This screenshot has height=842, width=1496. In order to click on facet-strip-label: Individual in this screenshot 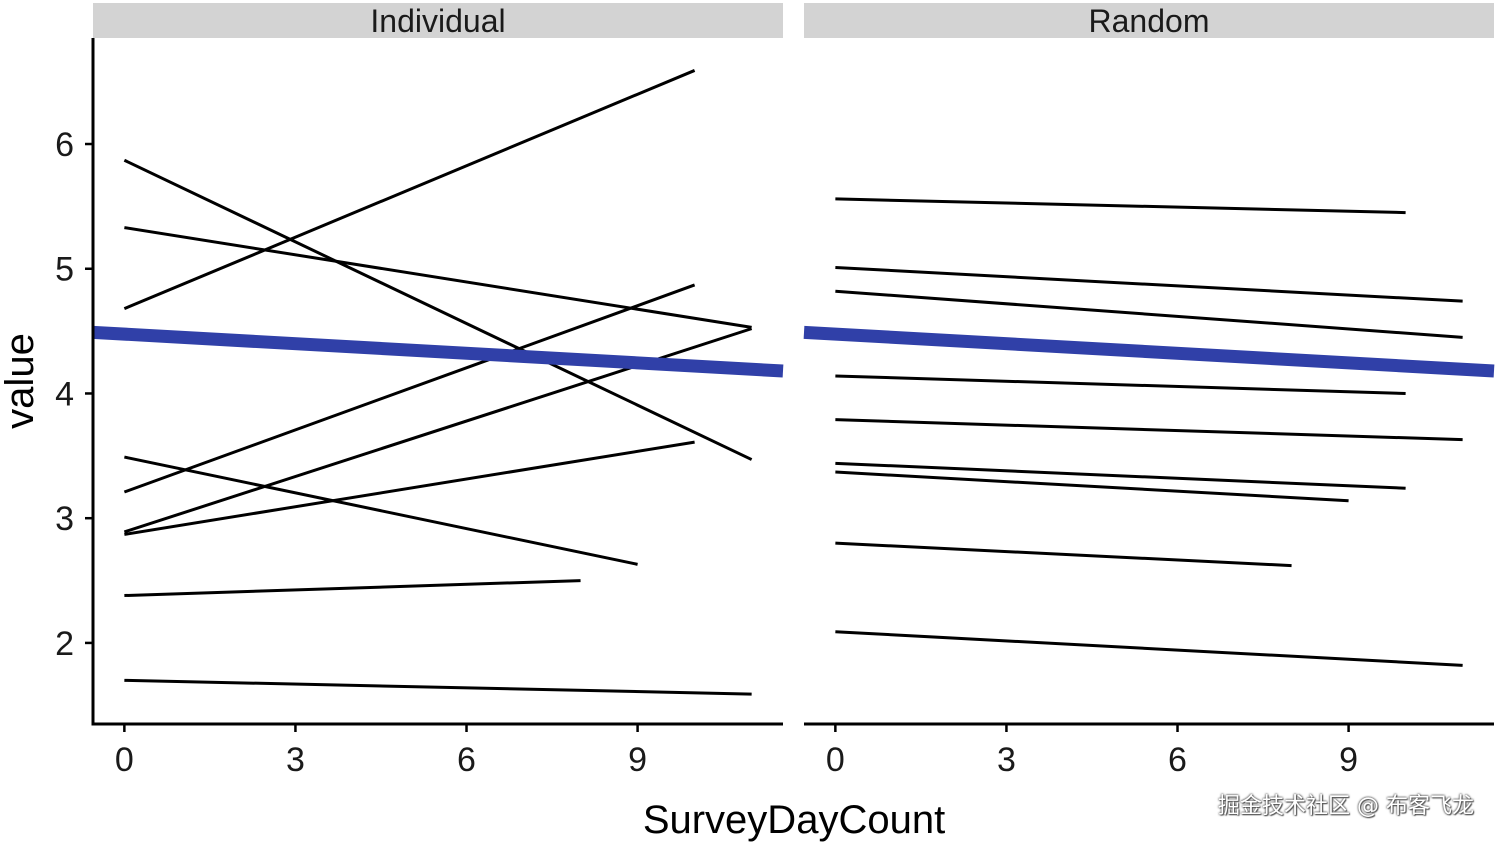, I will do `click(437, 21)`.